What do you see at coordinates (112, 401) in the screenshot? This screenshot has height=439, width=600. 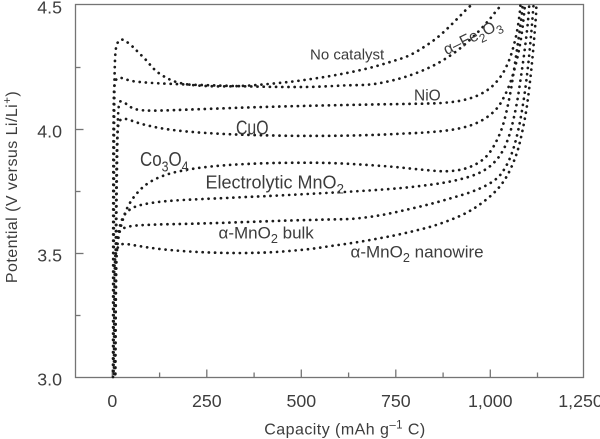 I see `svg-text: 0` at bounding box center [112, 401].